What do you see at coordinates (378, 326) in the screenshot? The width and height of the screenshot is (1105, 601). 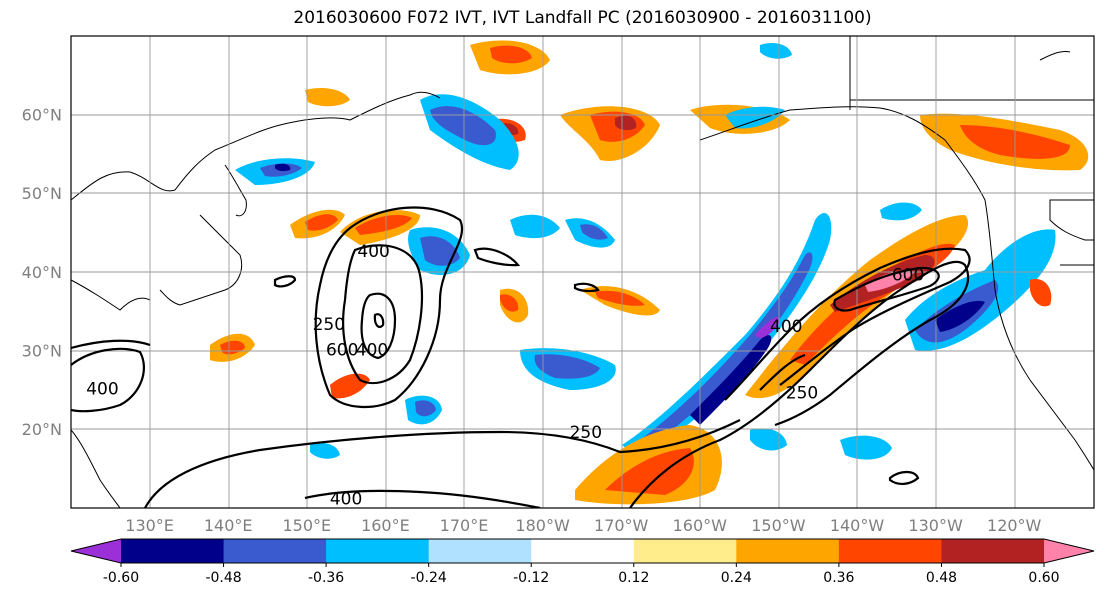 I see `ivt-contour-600-west` at bounding box center [378, 326].